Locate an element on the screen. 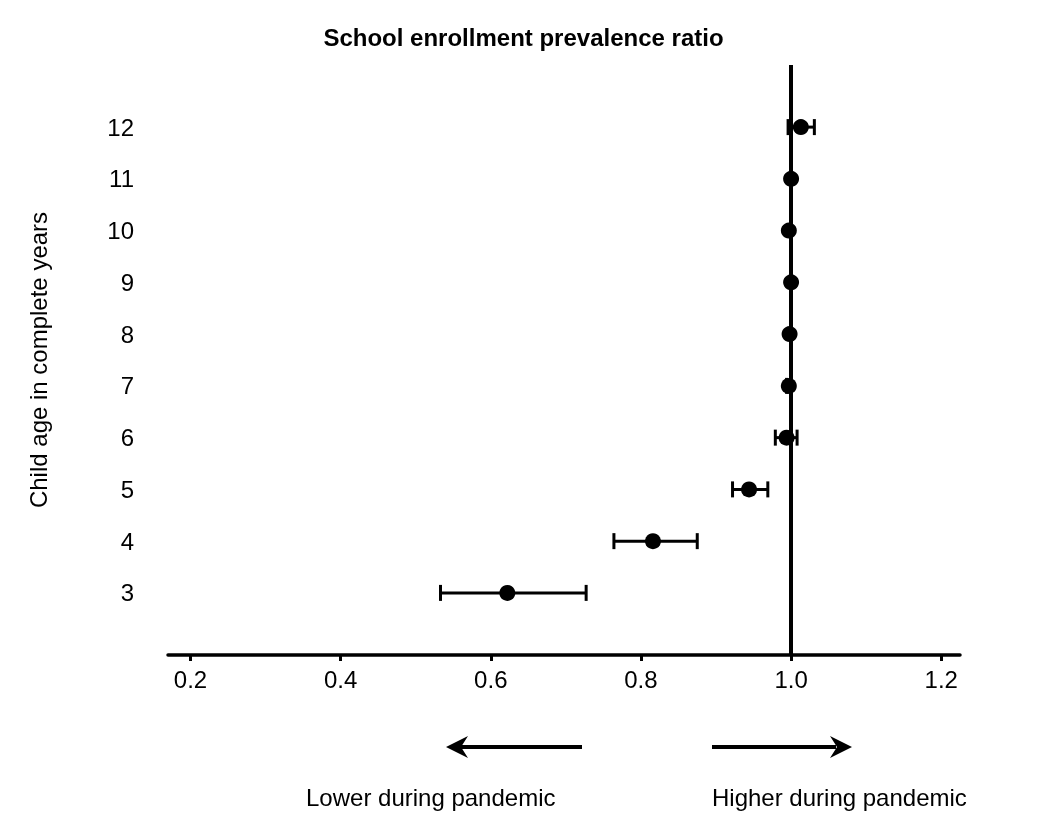 Image resolution: width=1047 pixels, height=821 pixels. text: Lower during pandemic is located at coordinates (431, 798).